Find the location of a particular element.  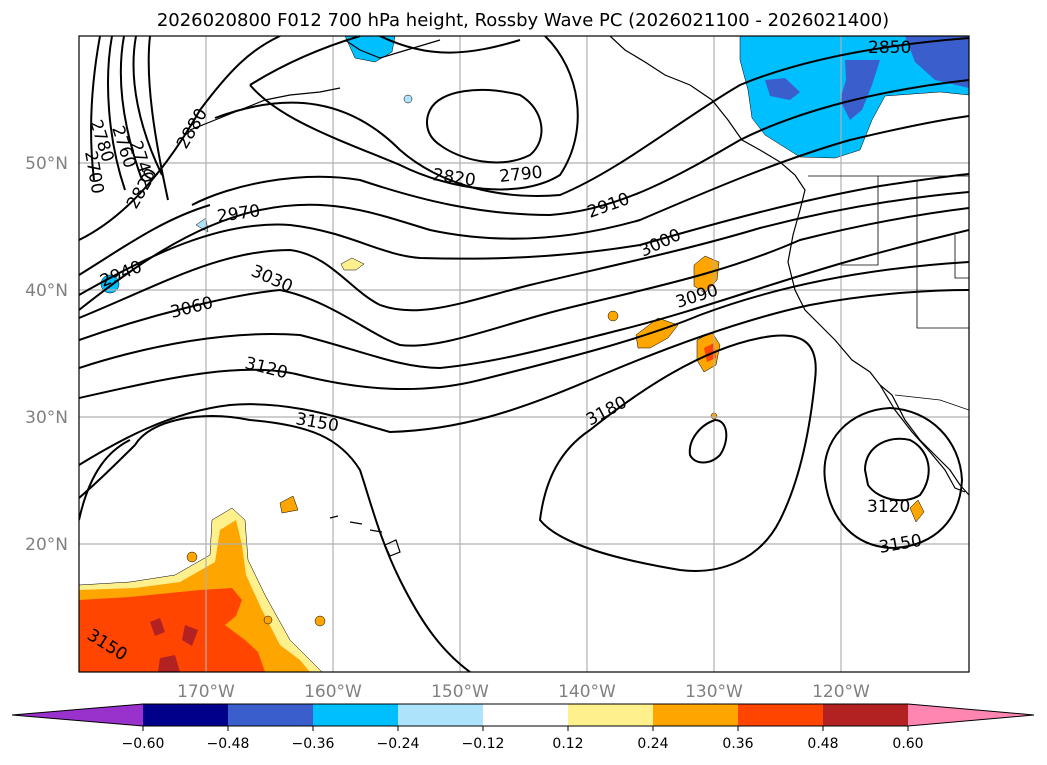

positive-anomaly-hawaii-north is located at coordinates (289, 504).